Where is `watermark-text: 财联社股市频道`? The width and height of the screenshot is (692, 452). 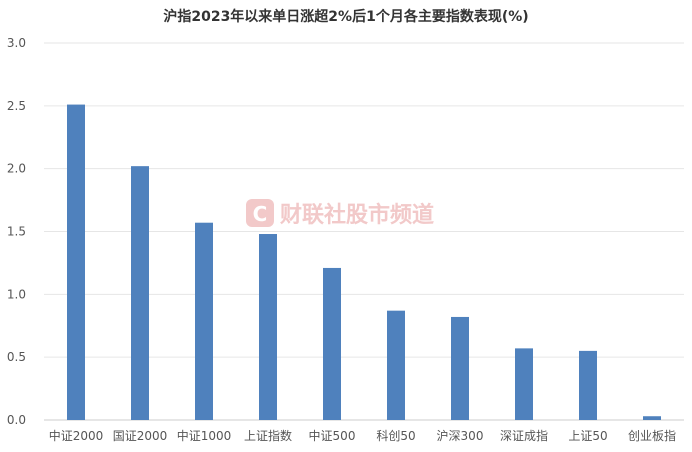 watermark-text: 财联社股市频道 is located at coordinates (357, 215).